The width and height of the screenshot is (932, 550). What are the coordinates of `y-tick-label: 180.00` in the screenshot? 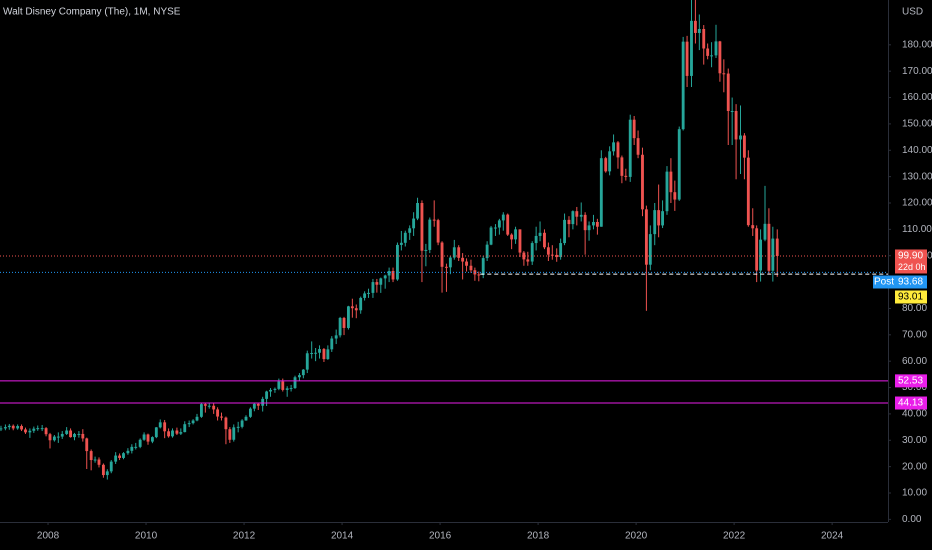 It's located at (917, 44).